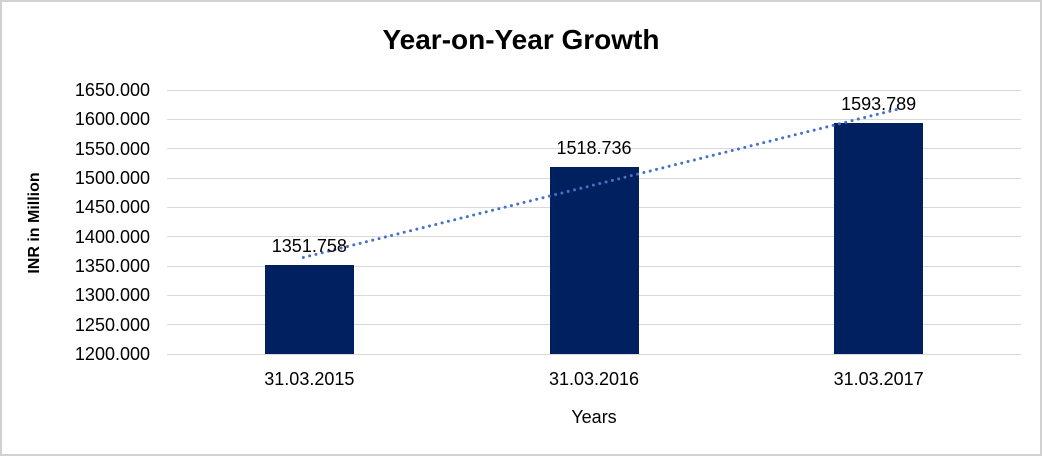 The width and height of the screenshot is (1042, 456). Describe the element at coordinates (112, 119) in the screenshot. I see `y-axis-tick-label: 1600.000` at that location.